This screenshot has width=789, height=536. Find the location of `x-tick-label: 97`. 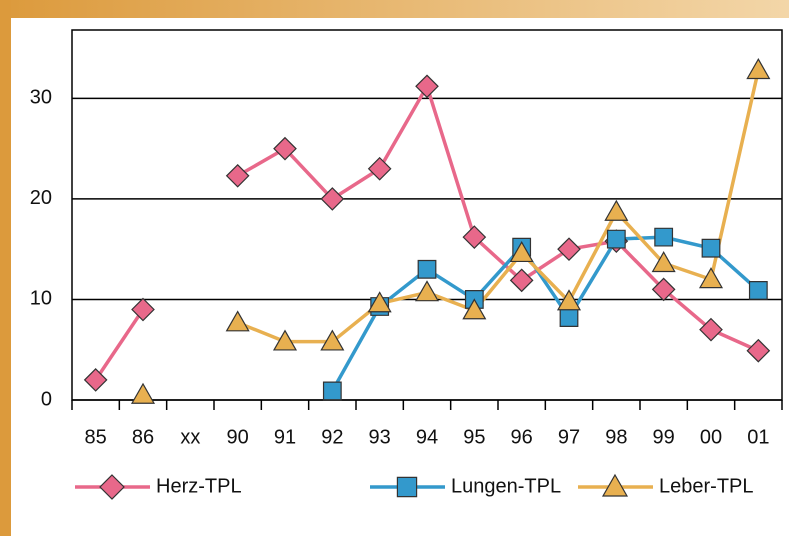

x-tick-label: 97 is located at coordinates (569, 437).